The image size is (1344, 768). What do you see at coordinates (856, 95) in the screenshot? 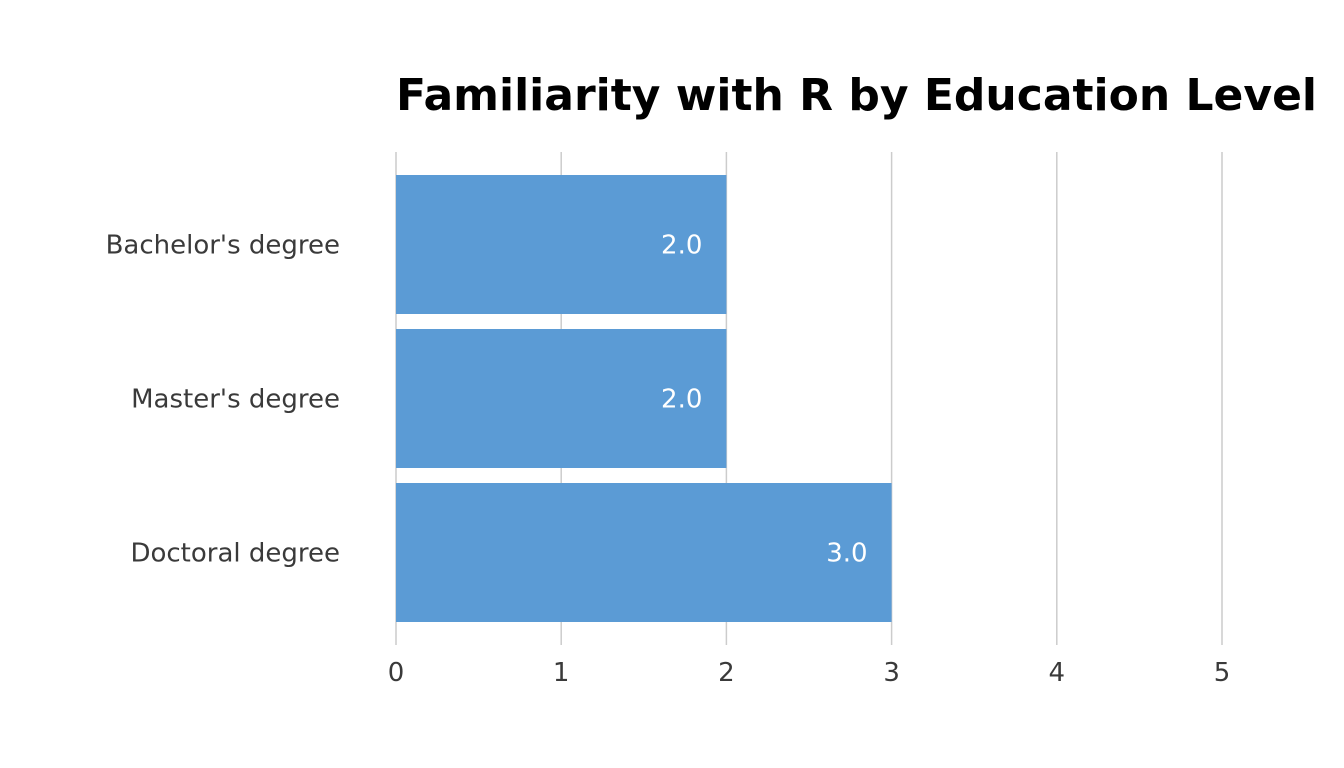
I see `chart-title: Familiarity with R by Education Level` at bounding box center [856, 95].